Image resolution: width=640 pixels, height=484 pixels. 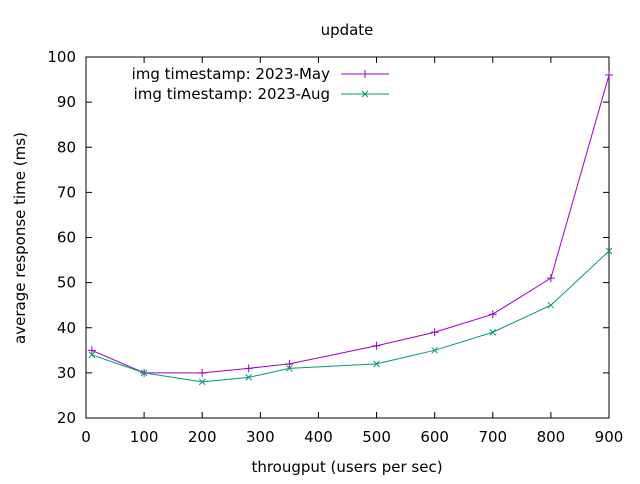 What do you see at coordinates (551, 437) in the screenshot?
I see `x-tick-label: 800` at bounding box center [551, 437].